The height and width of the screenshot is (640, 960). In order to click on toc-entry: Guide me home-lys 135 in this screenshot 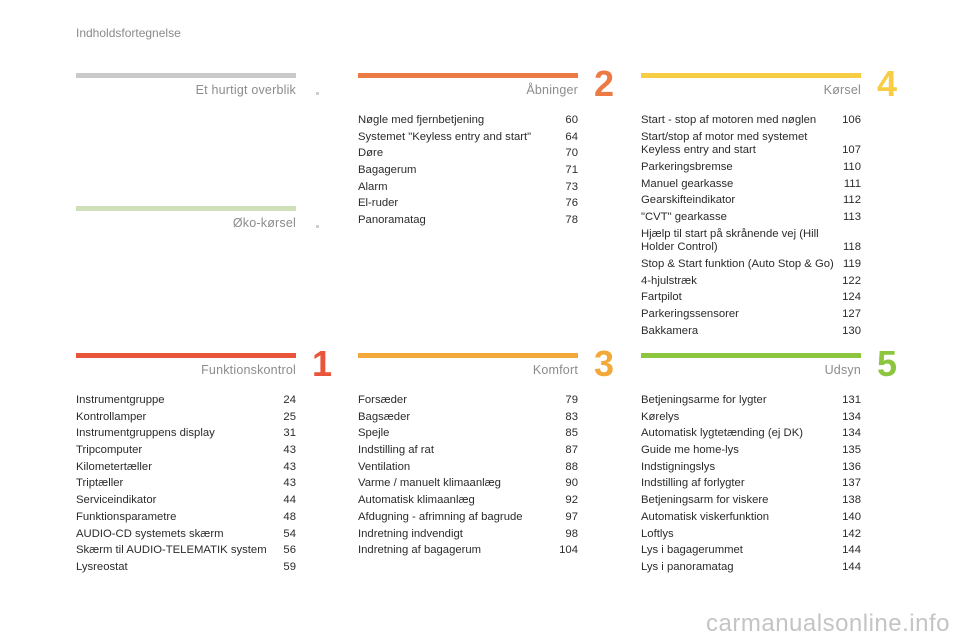, I will do `click(751, 451)`.